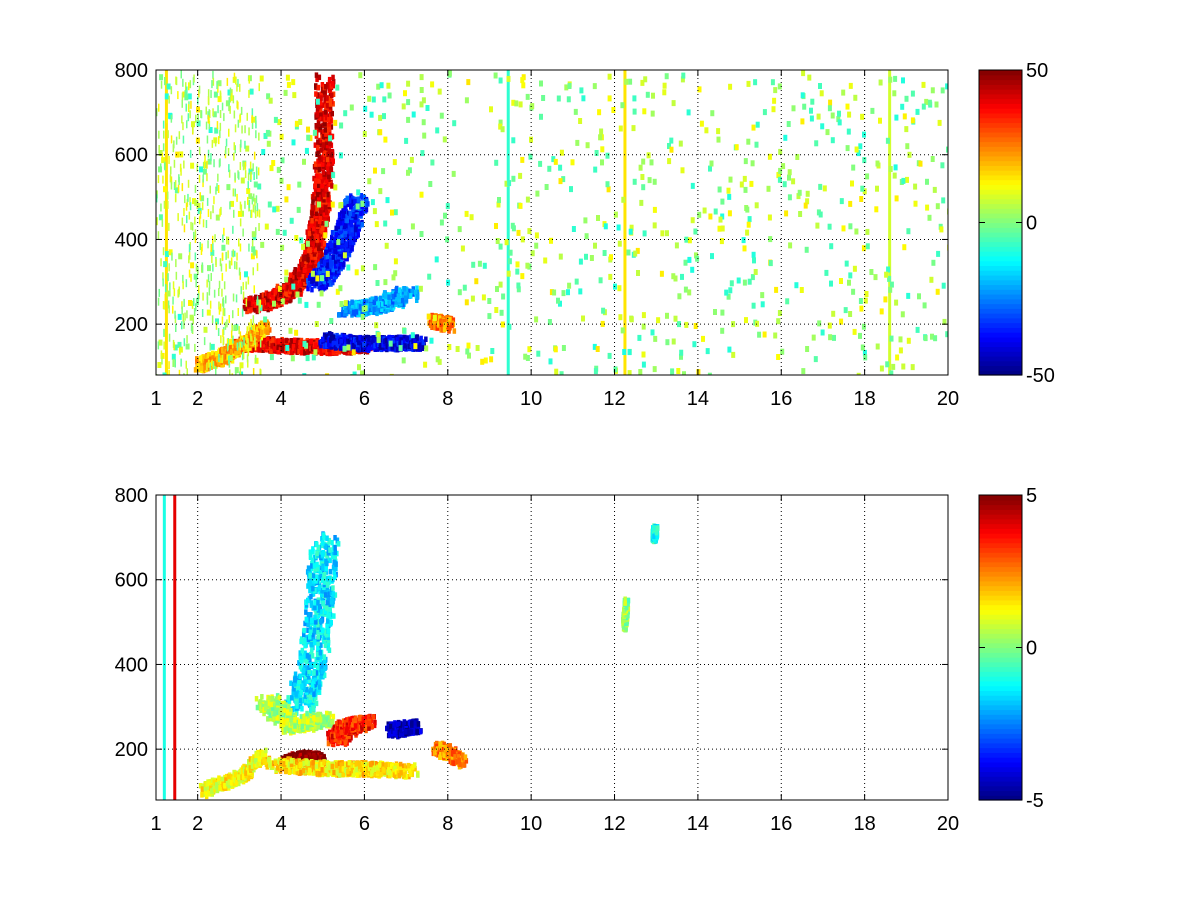 The width and height of the screenshot is (1200, 900). I want to click on heatmap-content, so click(411, 647).